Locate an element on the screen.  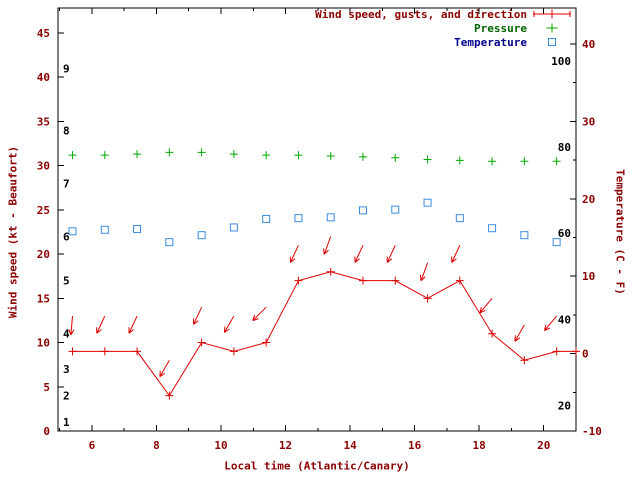
y-right-tick-label: 30 is located at coordinates (588, 121).